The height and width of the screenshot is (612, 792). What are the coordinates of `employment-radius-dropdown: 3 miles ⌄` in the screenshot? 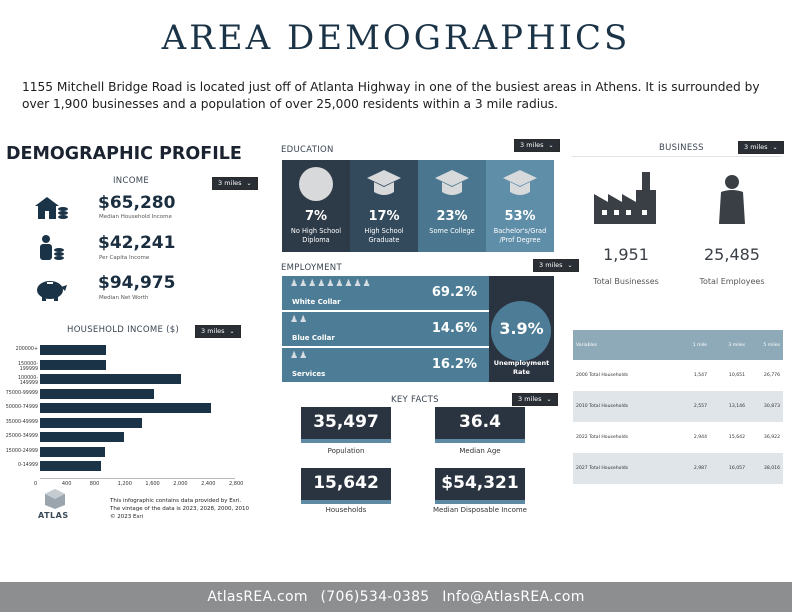 It's located at (556, 265).